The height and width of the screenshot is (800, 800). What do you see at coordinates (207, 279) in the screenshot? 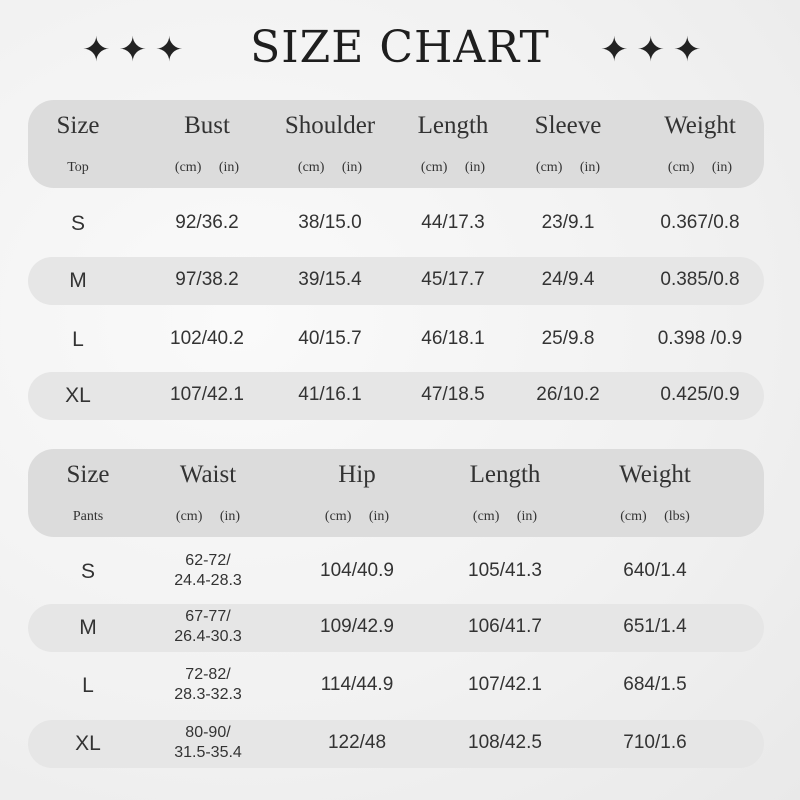
I see `table-cell: 97/38.2` at bounding box center [207, 279].